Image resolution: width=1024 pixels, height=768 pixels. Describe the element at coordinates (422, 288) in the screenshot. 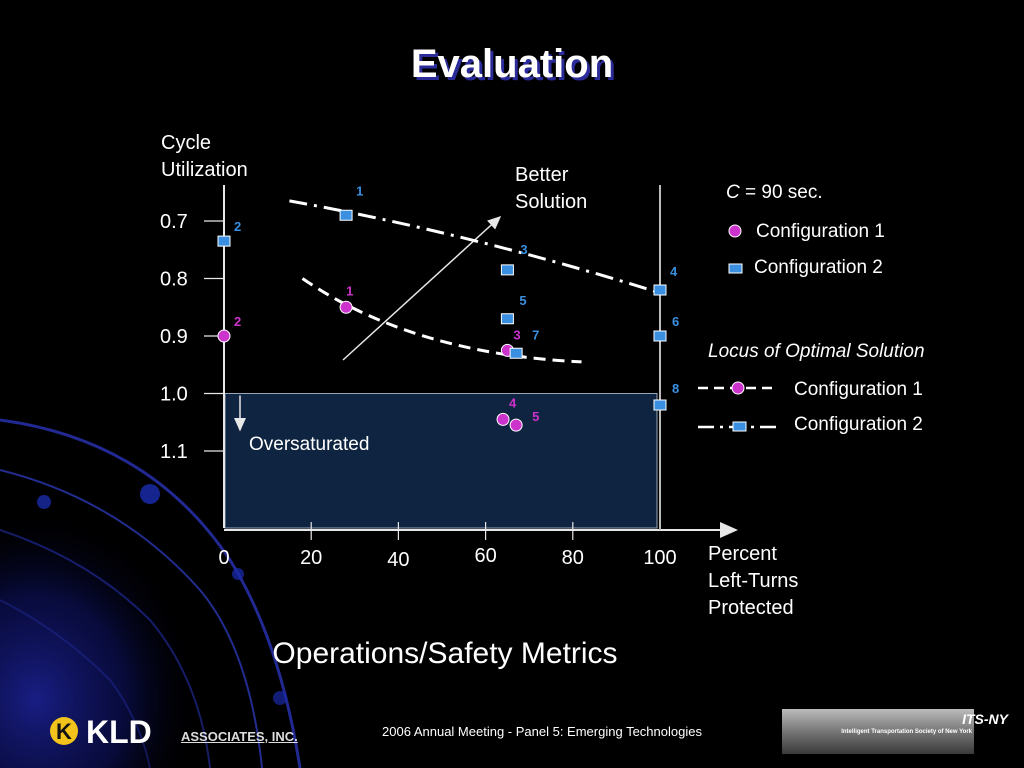

I see `better-solution-arrow` at that location.